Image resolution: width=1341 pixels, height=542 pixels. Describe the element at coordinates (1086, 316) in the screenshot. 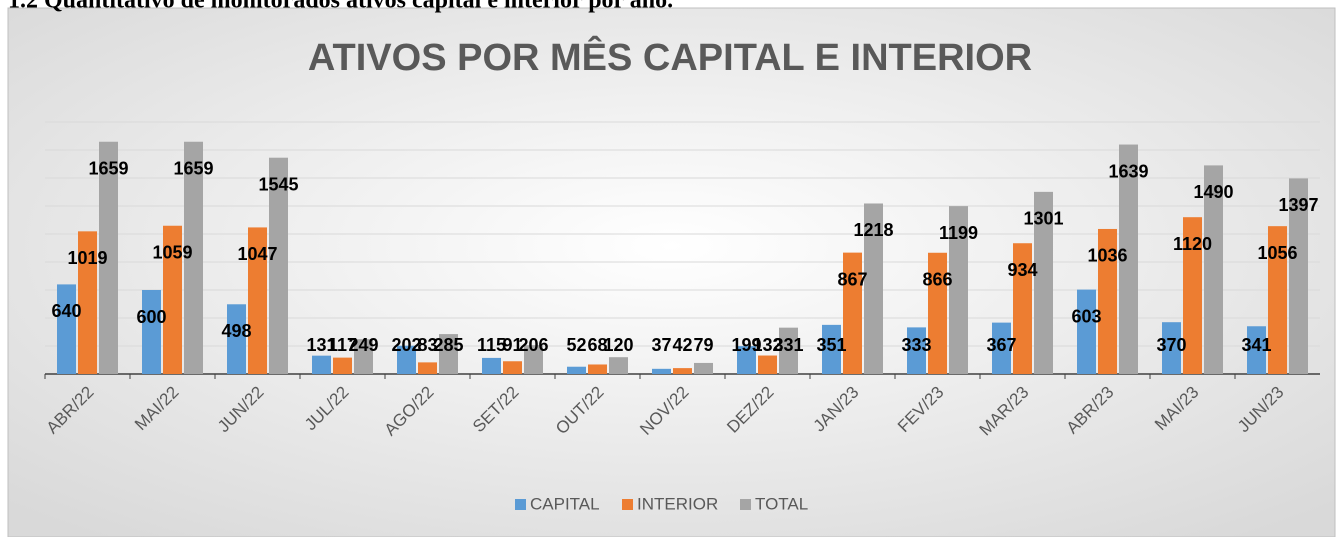

I see `data-label: 603` at that location.